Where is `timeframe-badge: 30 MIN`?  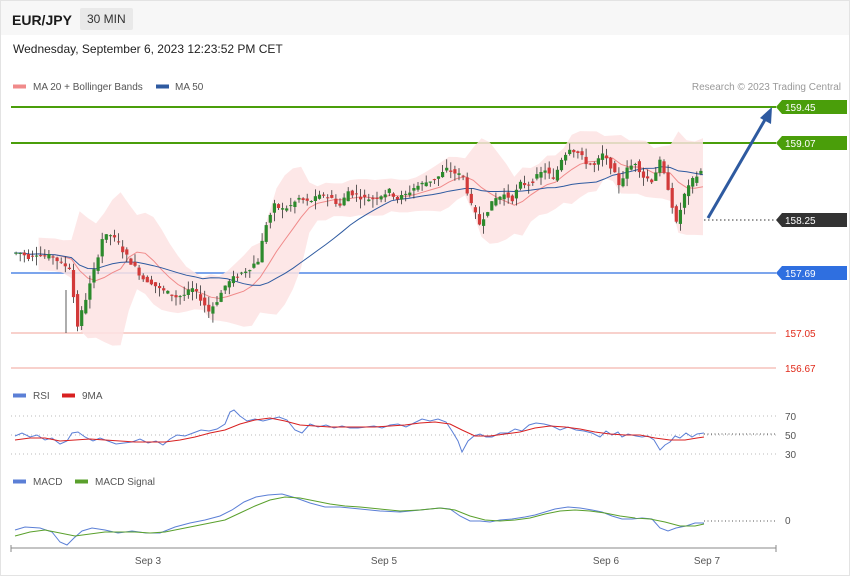
timeframe-badge: 30 MIN is located at coordinates (106, 19).